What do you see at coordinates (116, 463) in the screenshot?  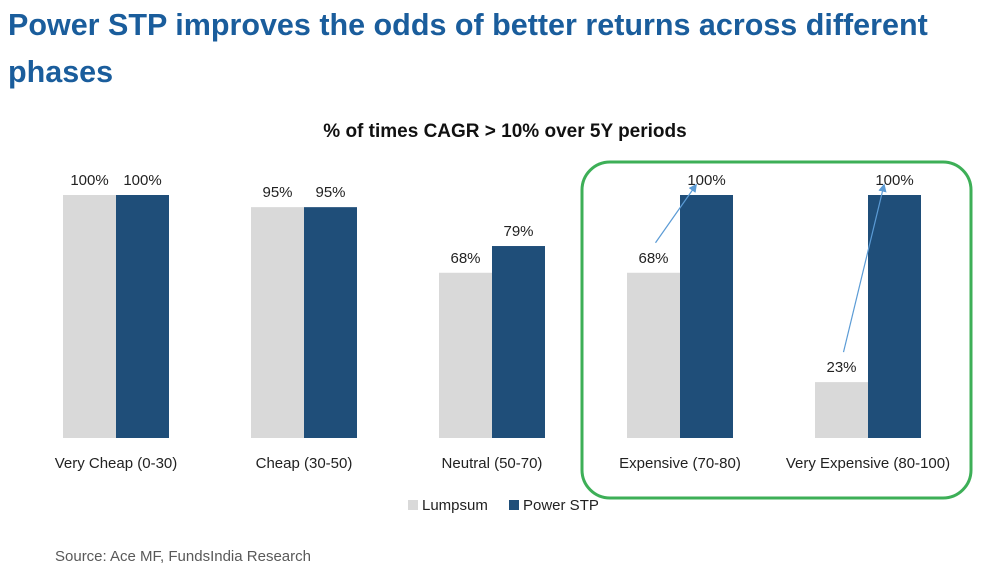 I see `category-label: Very Cheap (0-30)` at bounding box center [116, 463].